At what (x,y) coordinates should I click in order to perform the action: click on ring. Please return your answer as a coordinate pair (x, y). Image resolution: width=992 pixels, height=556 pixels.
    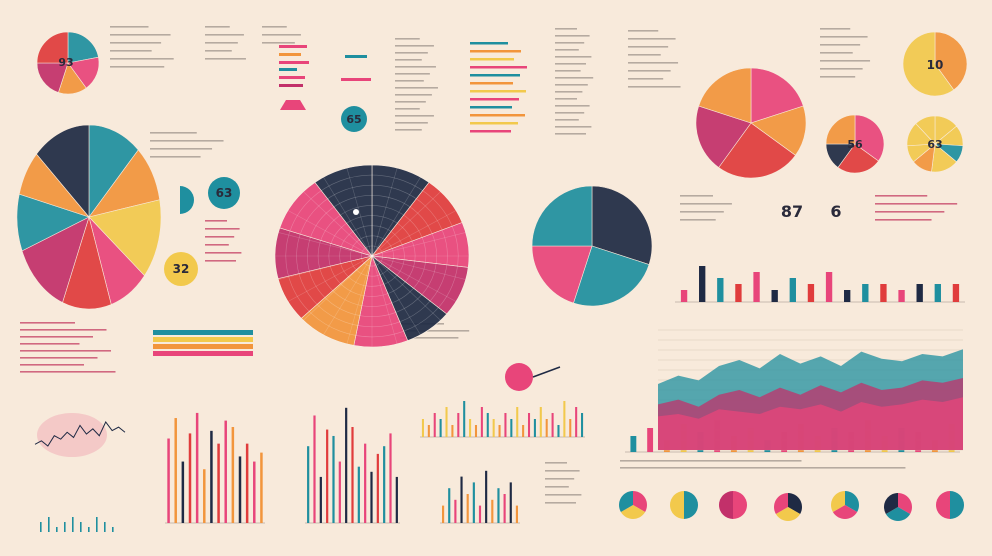
    Looking at the image, I should click on (372, 256).